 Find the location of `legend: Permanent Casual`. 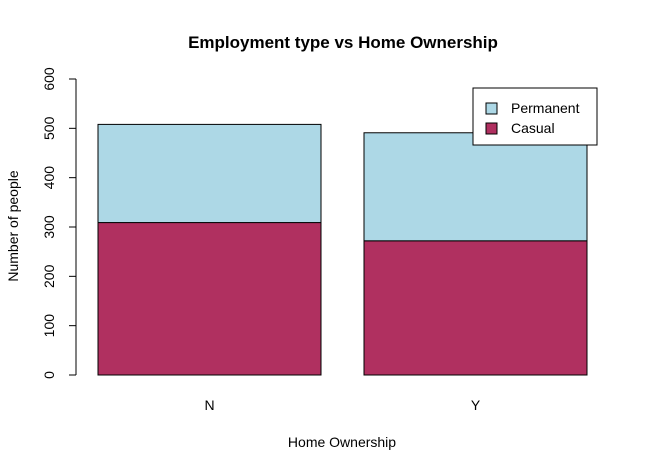

legend: Permanent Casual is located at coordinates (535, 116).